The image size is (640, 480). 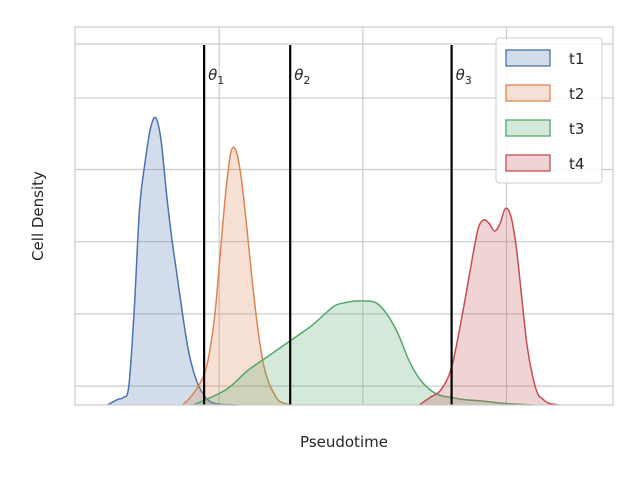 What do you see at coordinates (576, 59) in the screenshot?
I see `legend-label-t1: t1` at bounding box center [576, 59].